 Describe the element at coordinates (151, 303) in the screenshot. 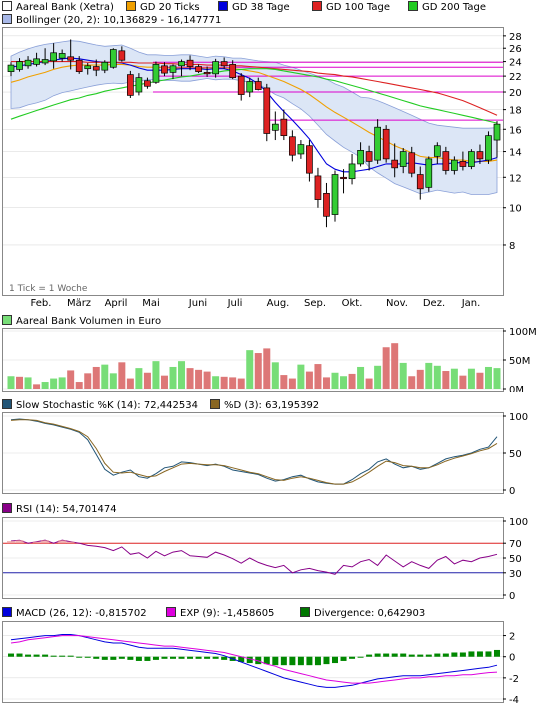

I see `month-label: Mai` at that location.